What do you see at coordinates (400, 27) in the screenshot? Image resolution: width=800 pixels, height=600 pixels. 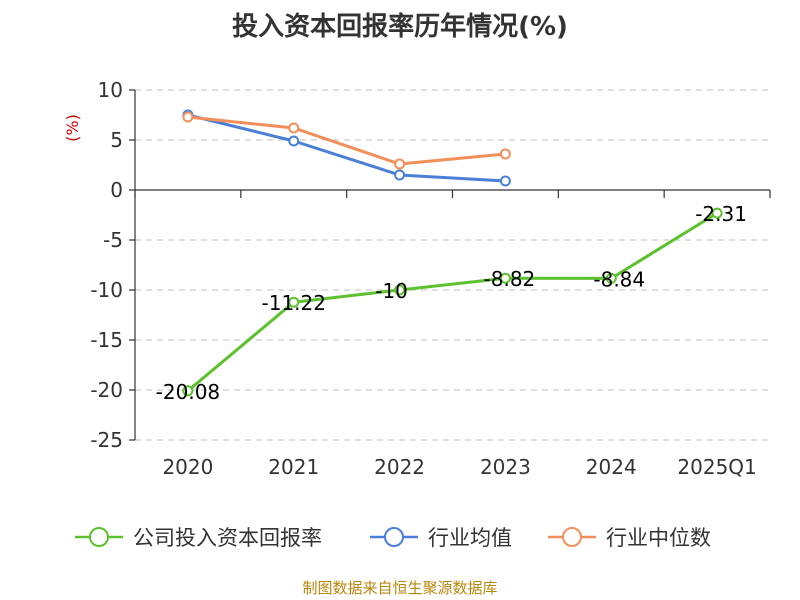 I see `chart-title: 投入资本回报率历年情况(%)` at bounding box center [400, 27].